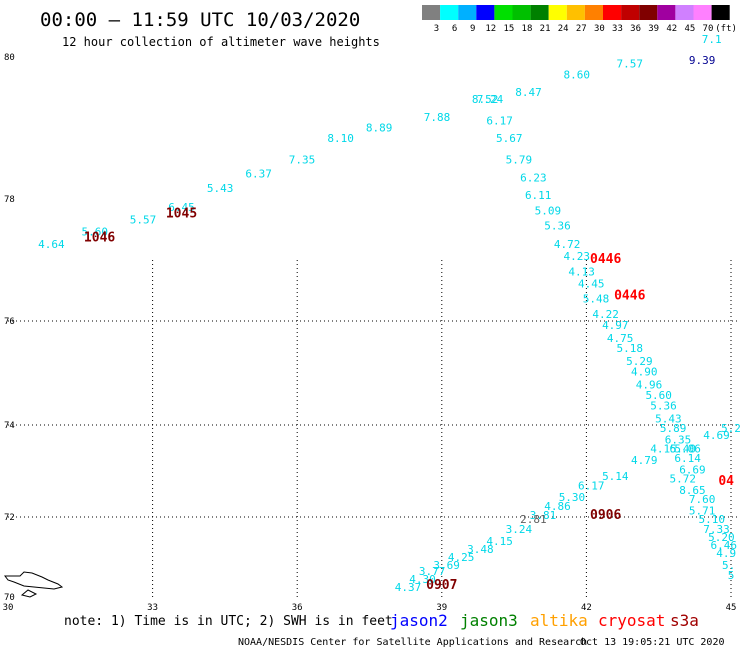  I want to click on time-stamp-label: 1046, so click(99, 238).